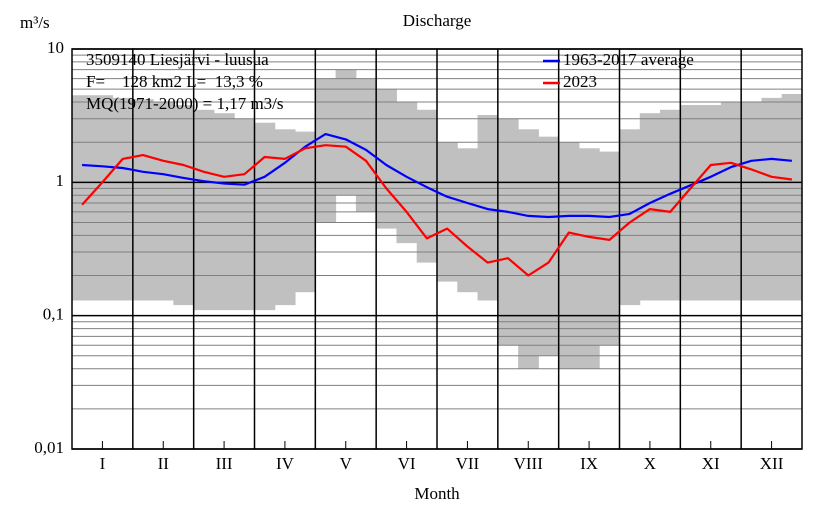 Image resolution: width=840 pixels, height=520 pixels. Describe the element at coordinates (35, 22) in the screenshot. I see `y-axis-label: m³/s` at that location.